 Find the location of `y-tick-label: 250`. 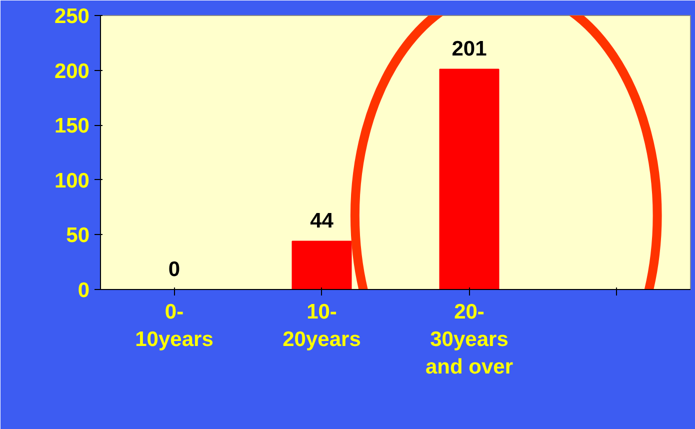

y-tick-label: 250 is located at coordinates (72, 16).